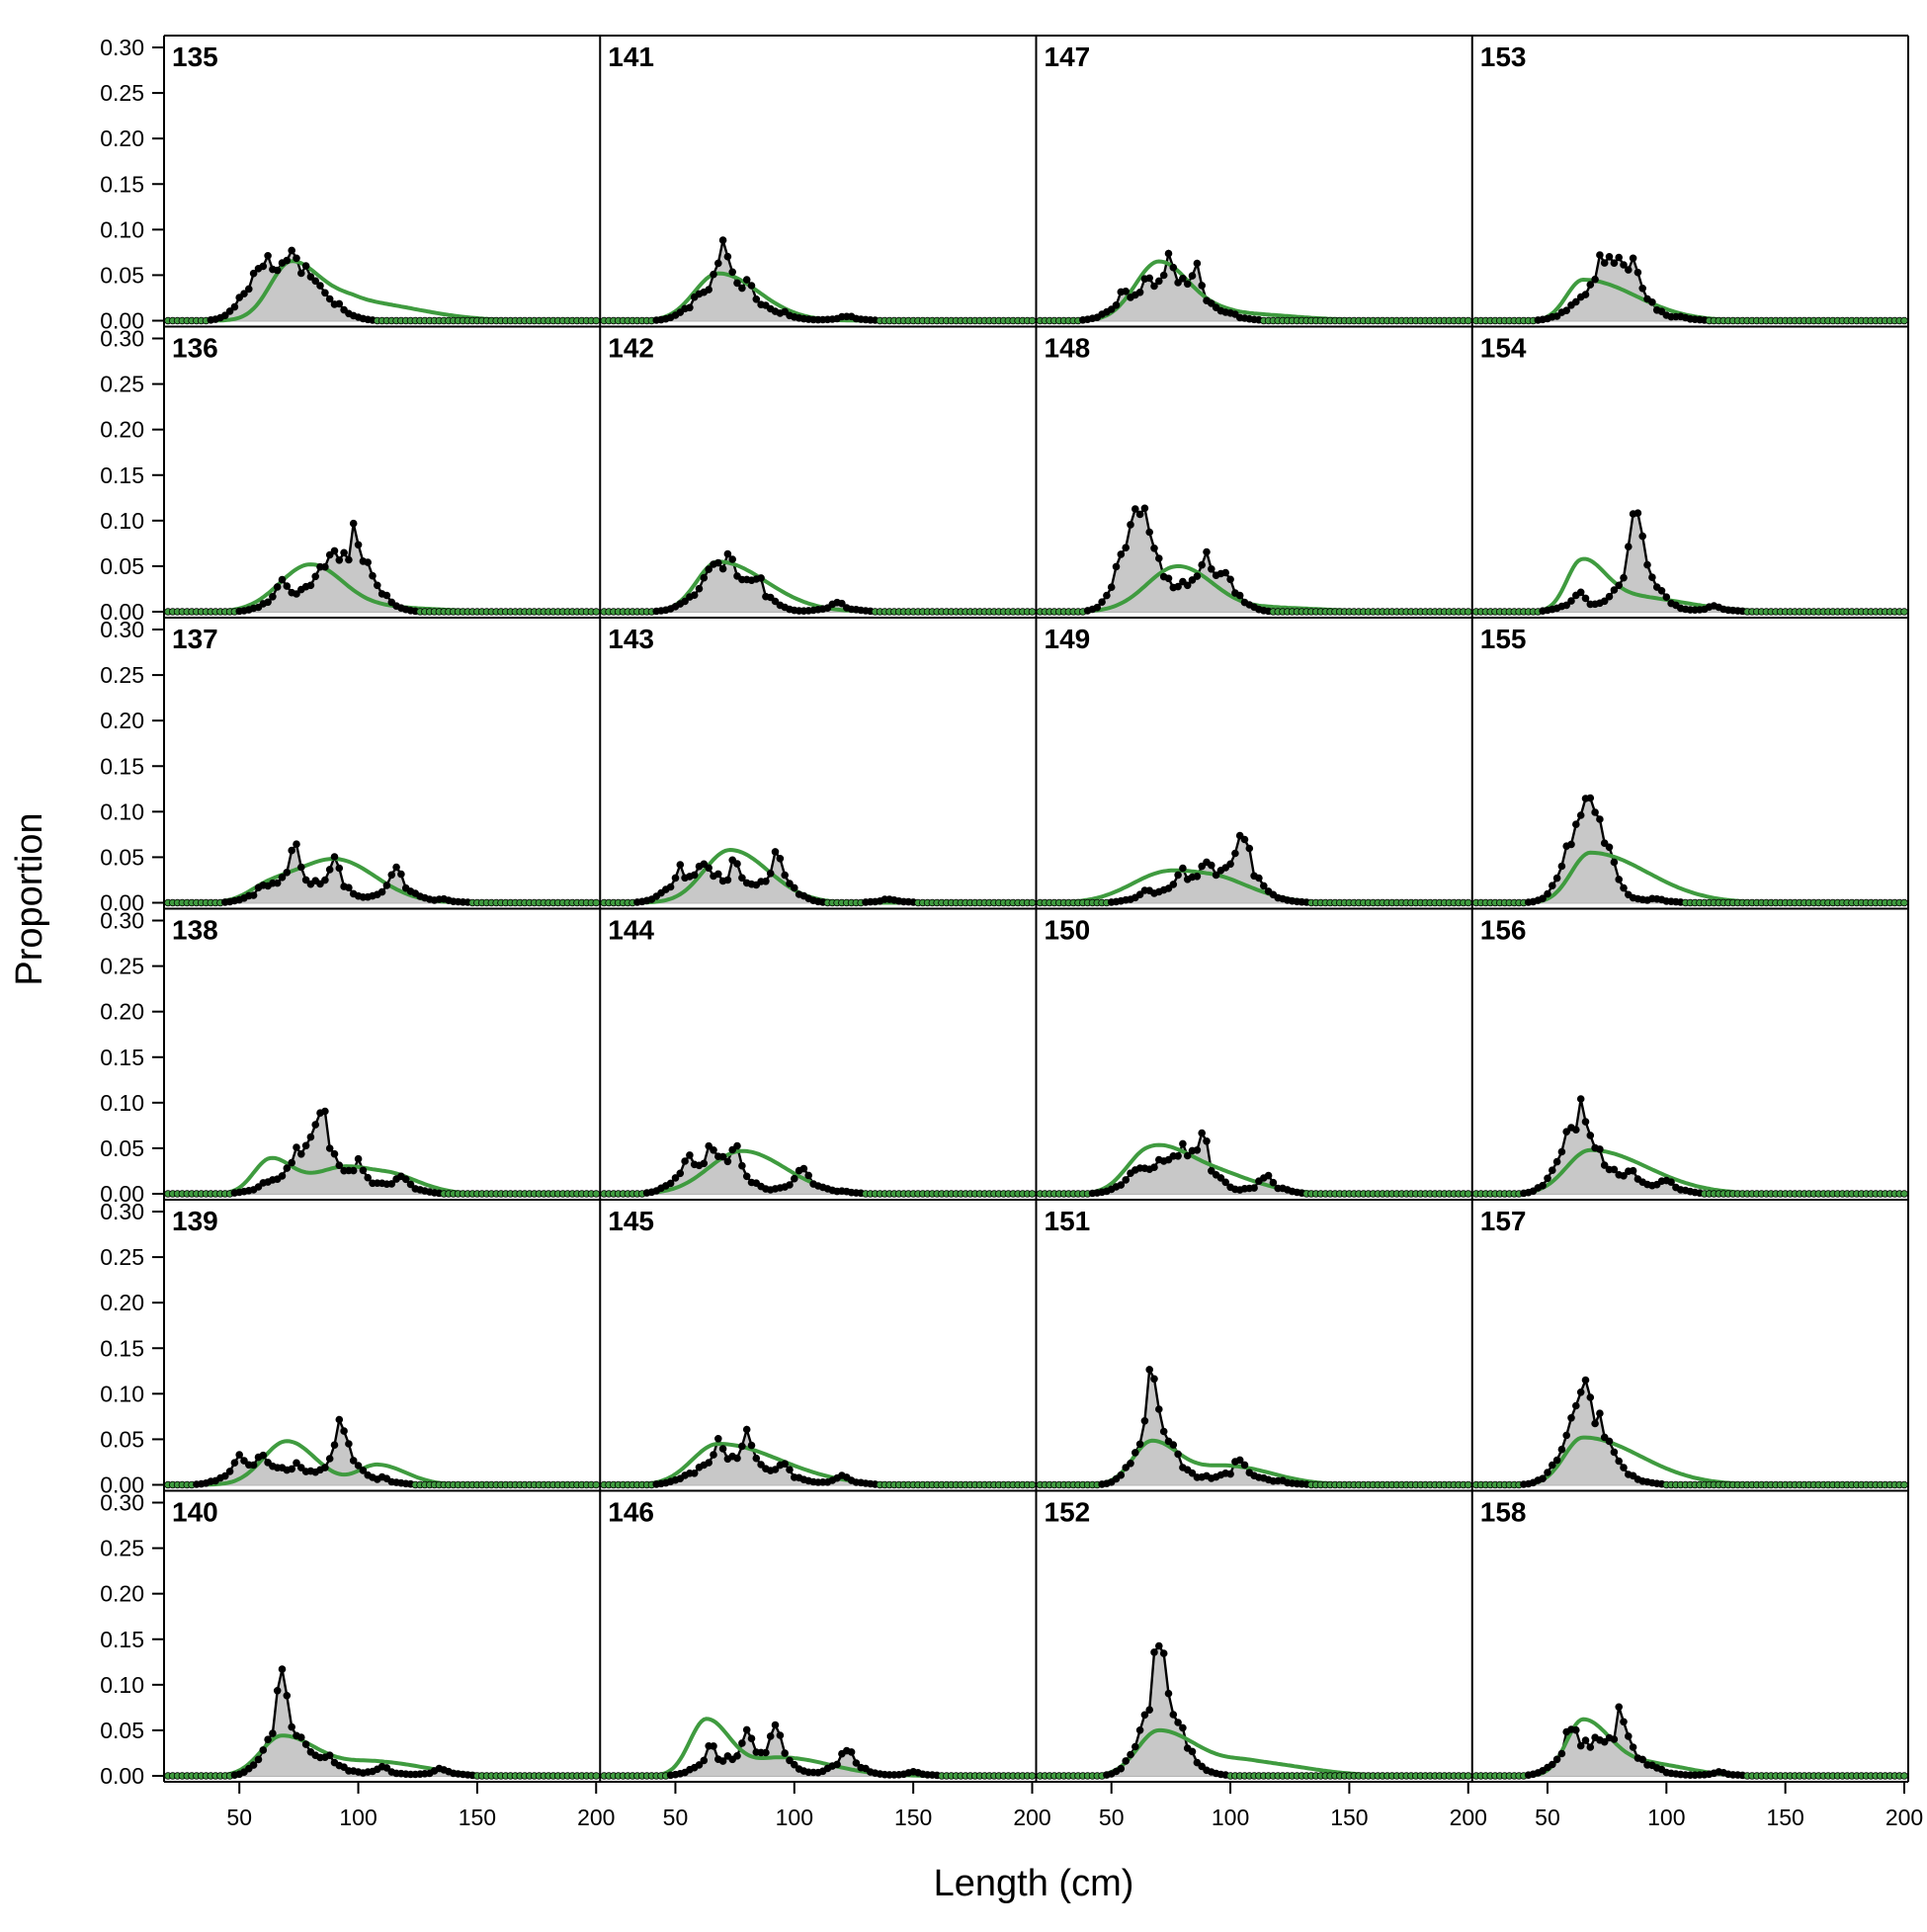 This screenshot has width=1927, height=1932. What do you see at coordinates (631, 1221) in the screenshot?
I see `panel-label: 145` at bounding box center [631, 1221].